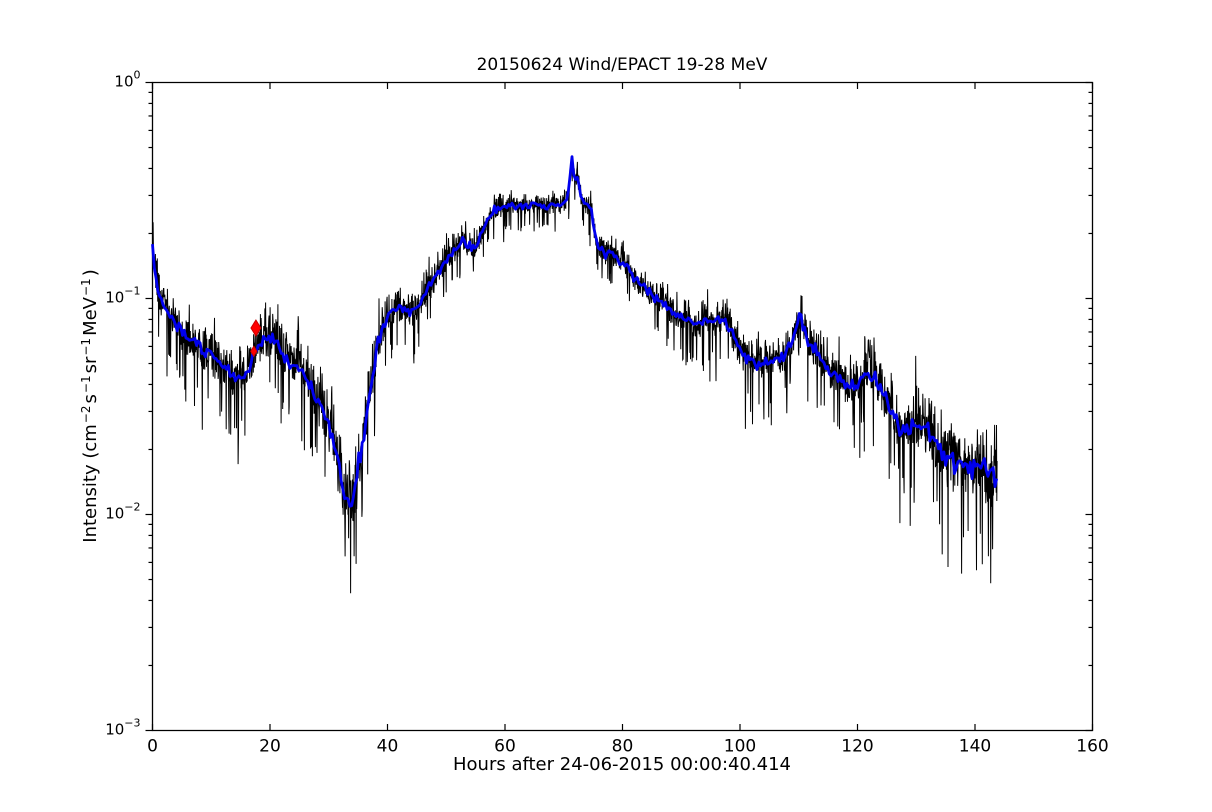 The height and width of the screenshot is (812, 1212). I want to click on x-axis-label: Hours after 24-06-2015 00:00:40.414, so click(621, 764).